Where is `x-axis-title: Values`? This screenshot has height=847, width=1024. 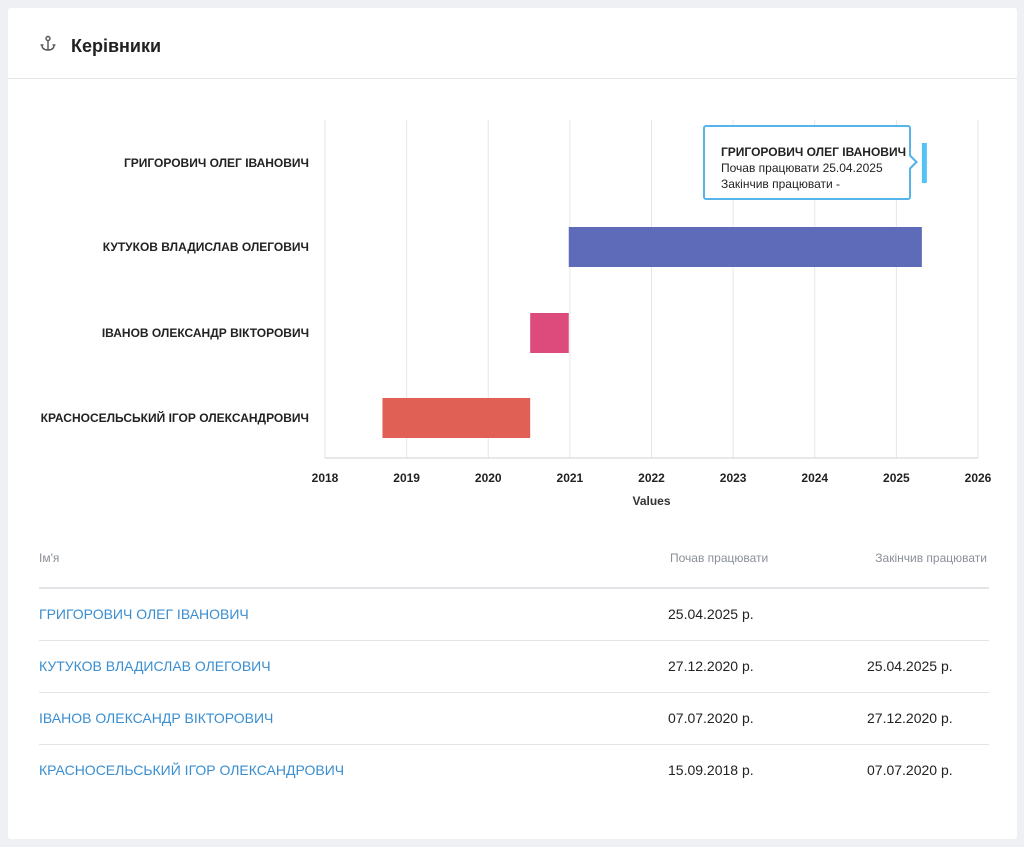 x-axis-title: Values is located at coordinates (651, 501).